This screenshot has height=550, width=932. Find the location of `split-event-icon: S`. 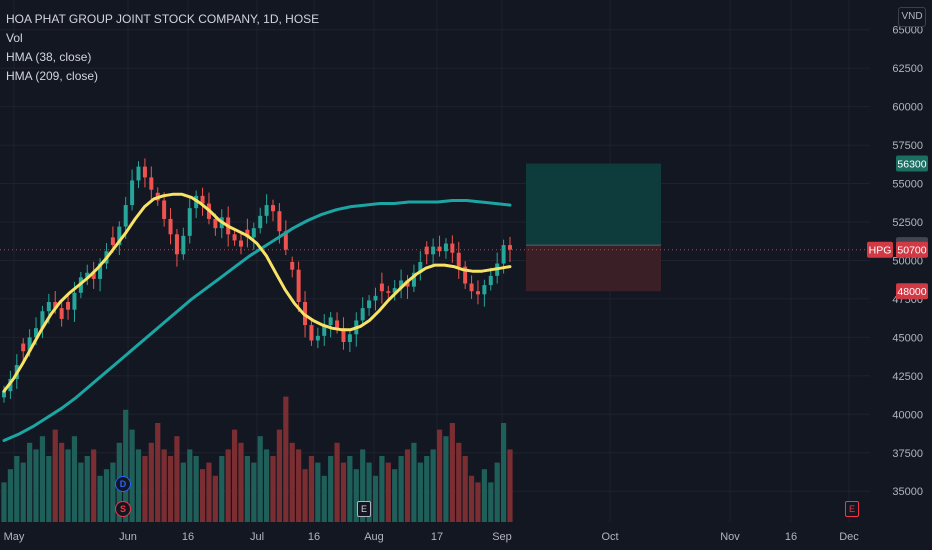

split-event-icon: S is located at coordinates (123, 509).